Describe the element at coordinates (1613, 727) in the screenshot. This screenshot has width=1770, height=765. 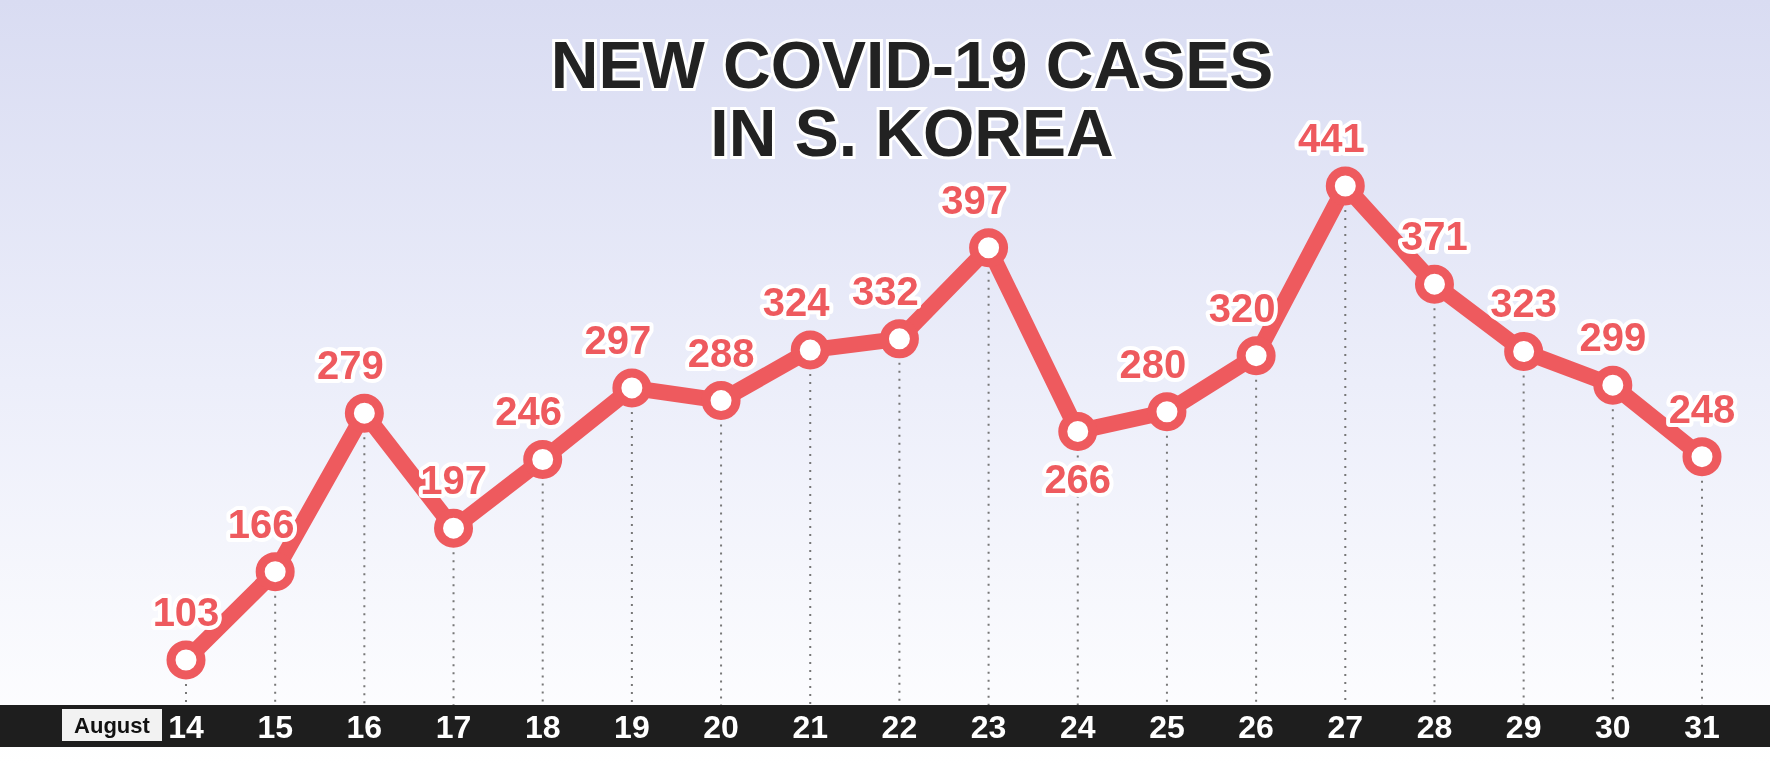
I see `x-tick-label: 30` at that location.